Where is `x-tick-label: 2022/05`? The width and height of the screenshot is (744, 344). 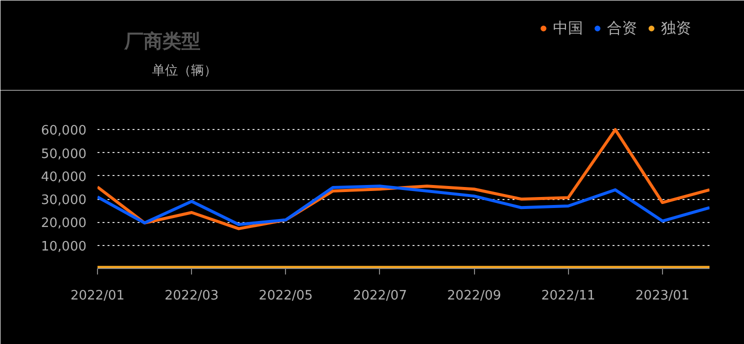 x-tick-label: 2022/05 is located at coordinates (285, 296).